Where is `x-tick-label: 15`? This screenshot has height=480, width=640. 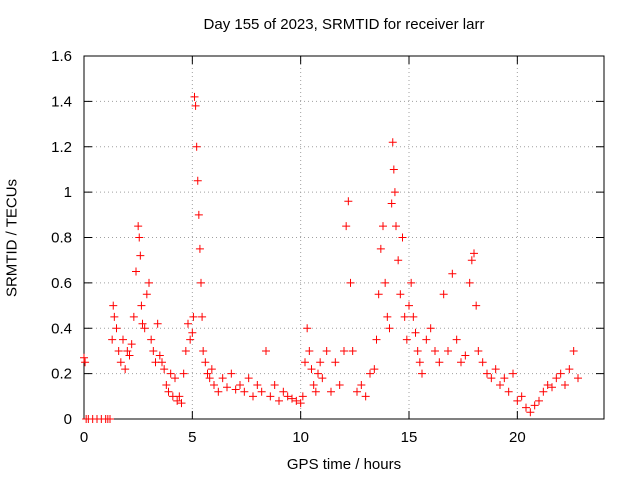 x-tick-label: 15 is located at coordinates (409, 437).